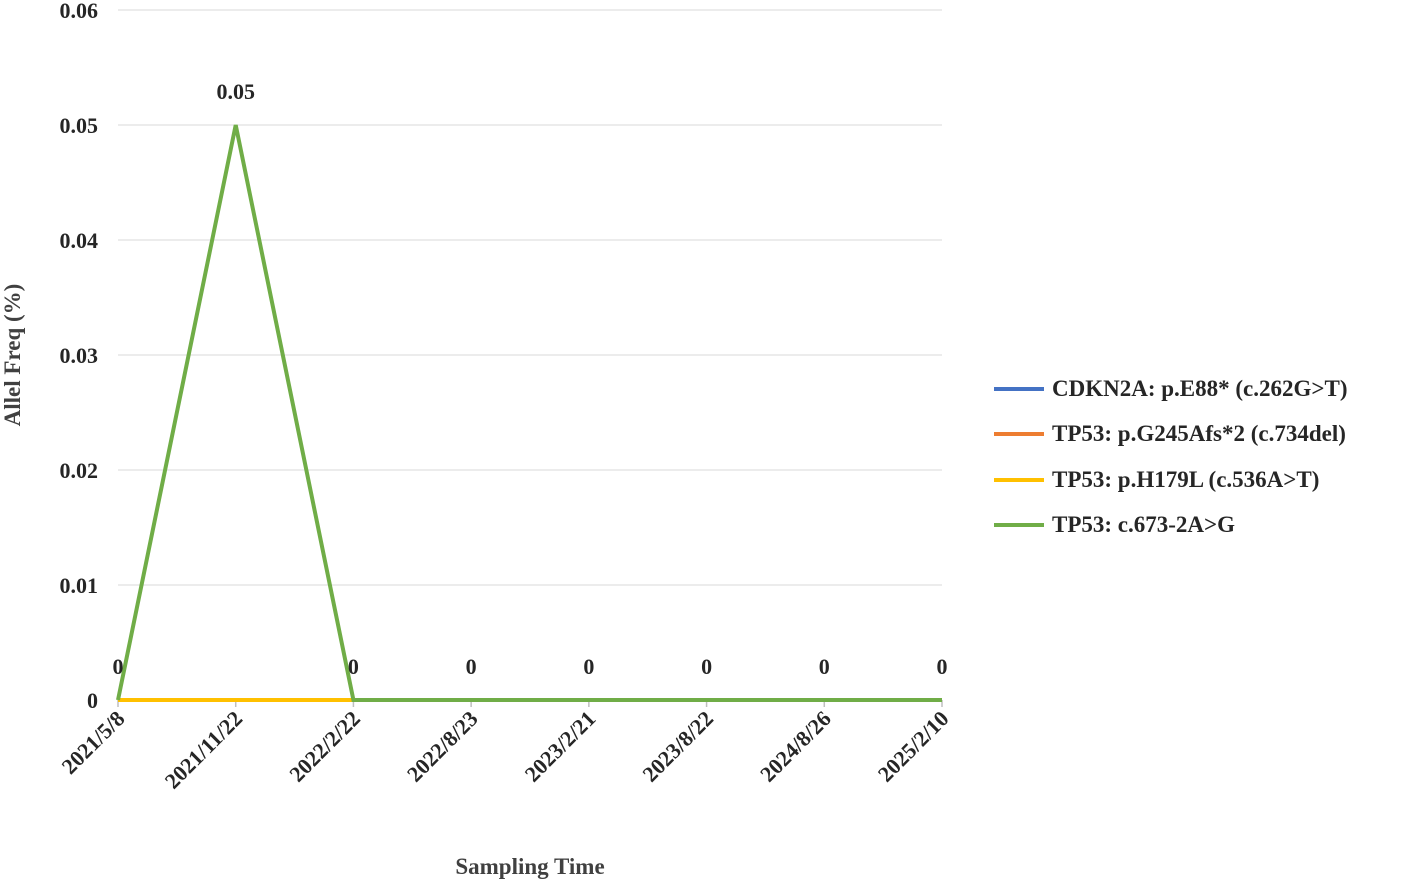 The width and height of the screenshot is (1417, 882). I want to click on x-tick-label: 2022/8/23, so click(442, 746).